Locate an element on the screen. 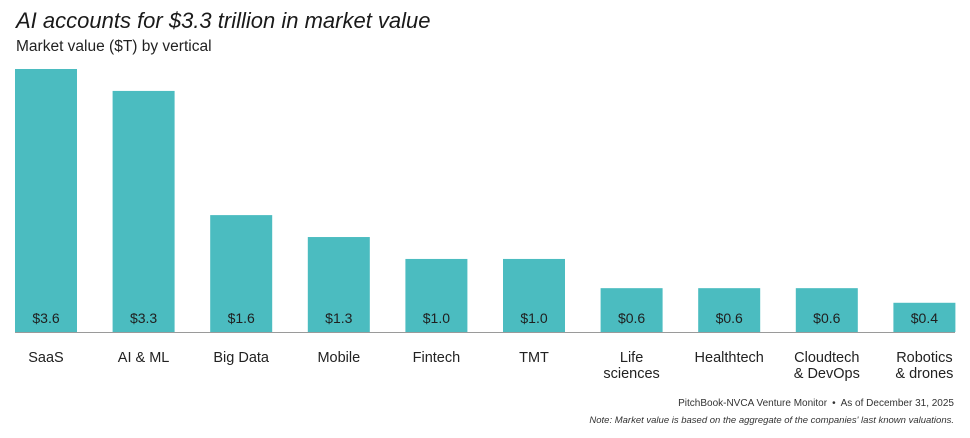  bar-value-label-9: $0.4 is located at coordinates (924, 318).